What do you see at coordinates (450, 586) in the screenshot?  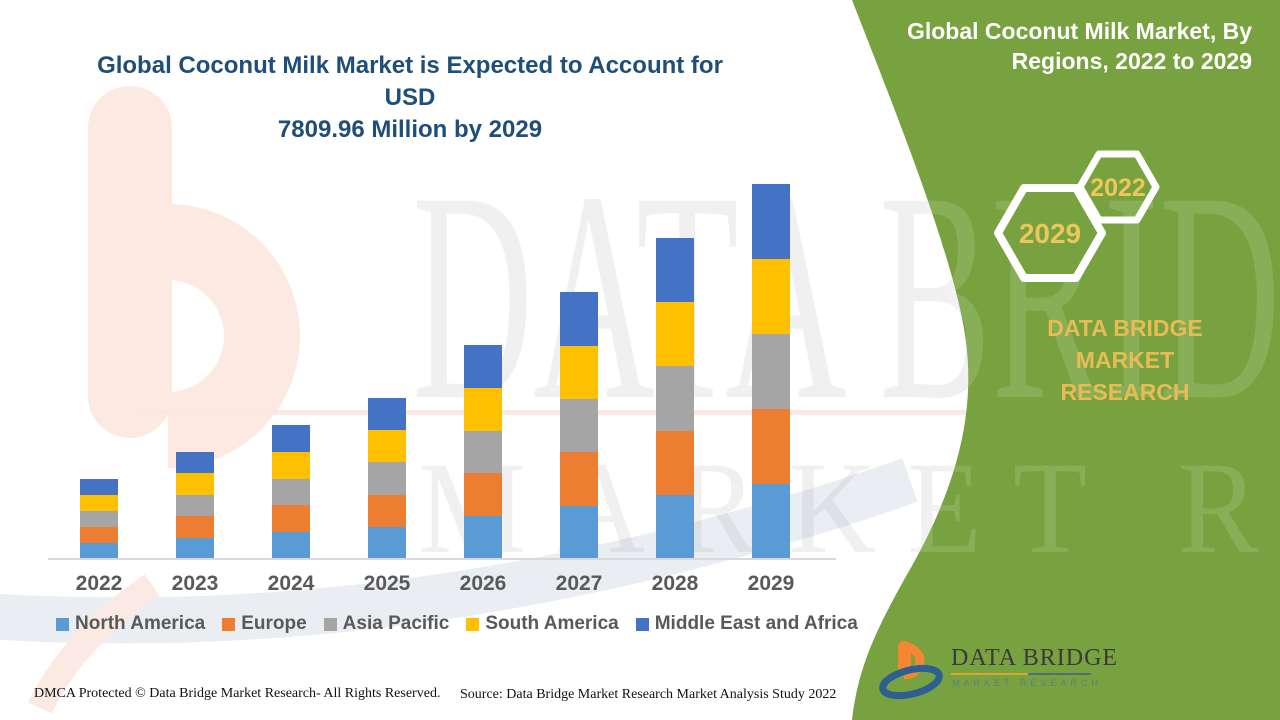 I see `x-axis-labels: 2022 2023 2024 2025 2026 2027 2028 2029` at bounding box center [450, 586].